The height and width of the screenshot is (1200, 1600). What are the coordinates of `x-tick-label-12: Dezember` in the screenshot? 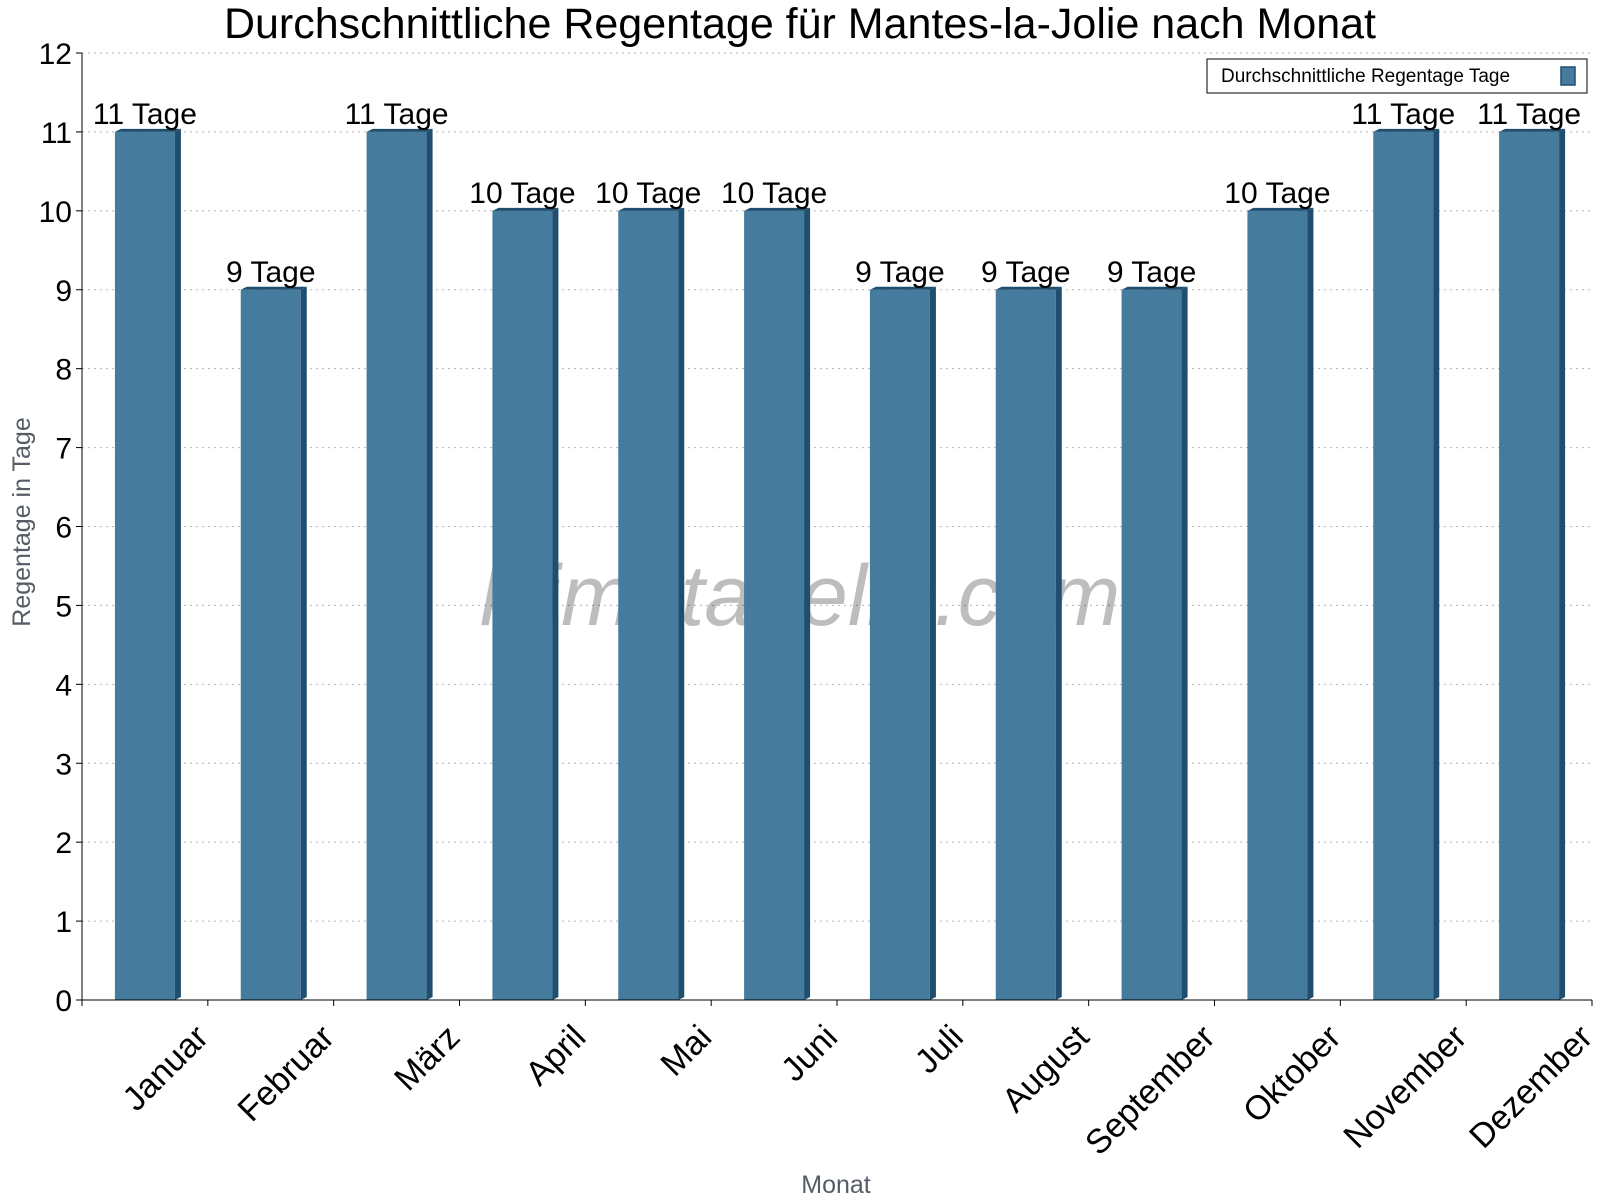 It's located at (1531, 1087).